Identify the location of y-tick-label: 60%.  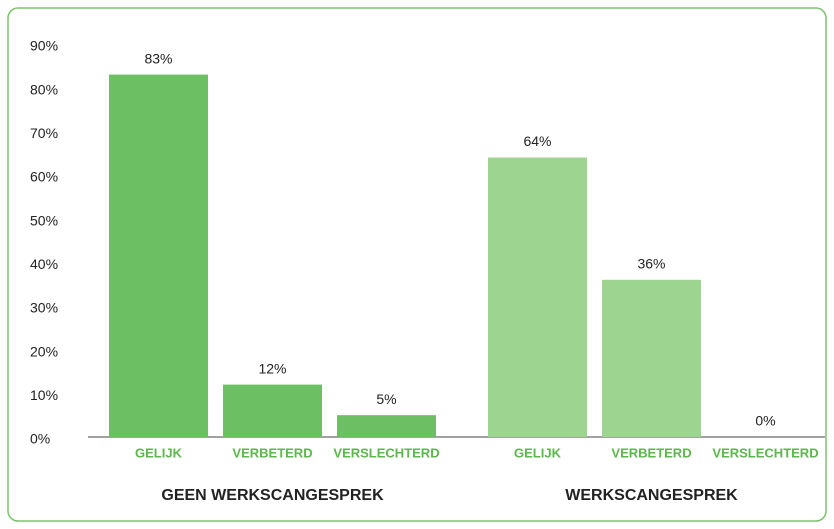
(44, 177).